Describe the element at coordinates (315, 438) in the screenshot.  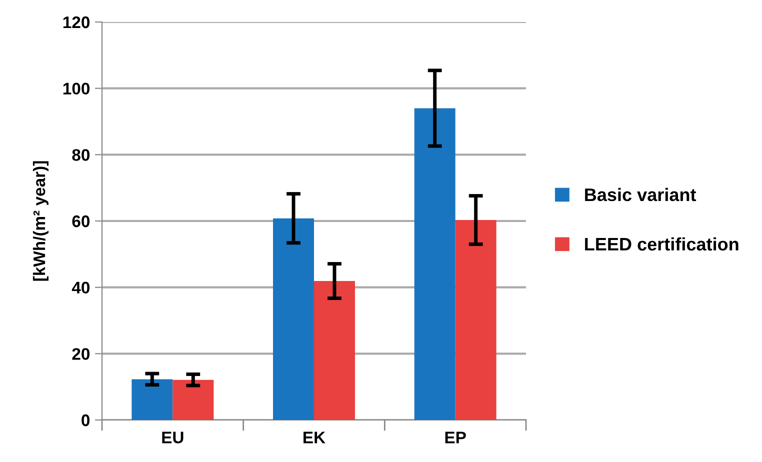
I see `x-tick-label: EK` at that location.